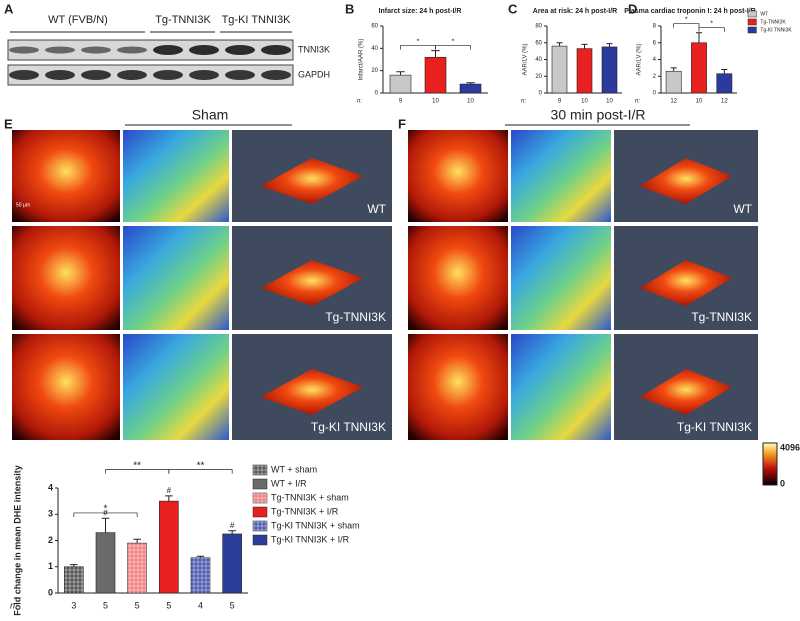  I want to click on legend-label: Tg-TNNI3K, so click(773, 22).